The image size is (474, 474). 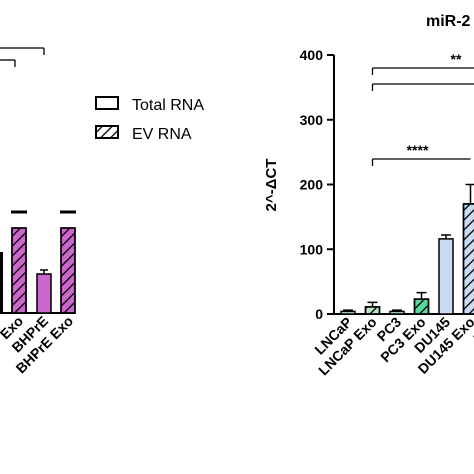 What do you see at coordinates (312, 249) in the screenshot?
I see `y-tick-label-100: 100` at bounding box center [312, 249].